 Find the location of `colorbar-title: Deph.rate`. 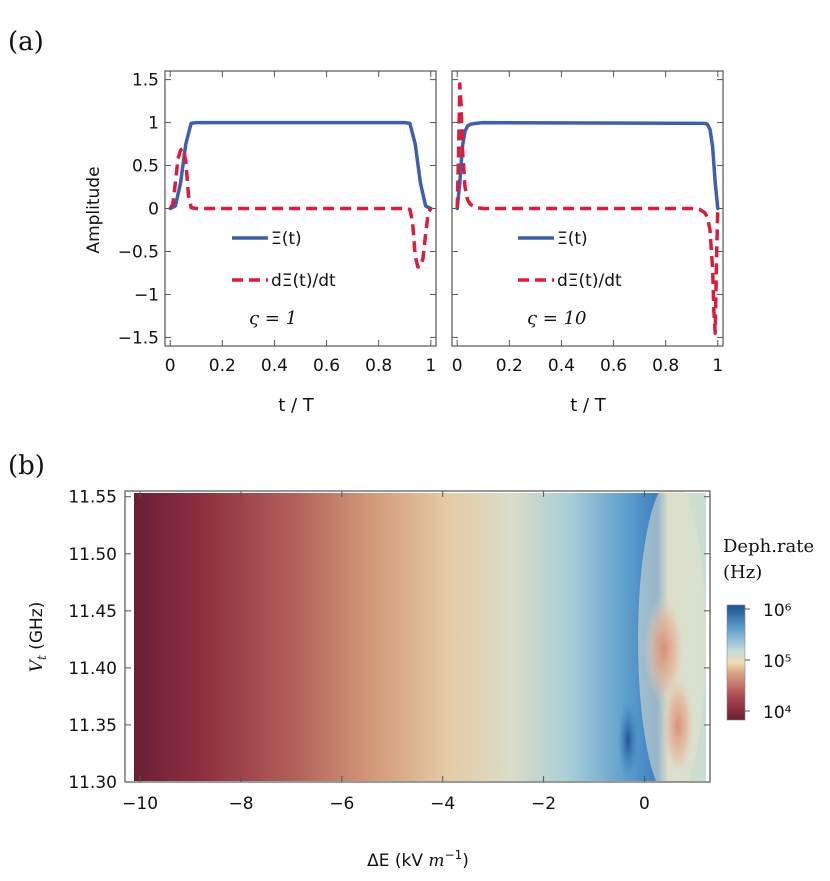

colorbar-title: Deph.rate is located at coordinates (768, 546).